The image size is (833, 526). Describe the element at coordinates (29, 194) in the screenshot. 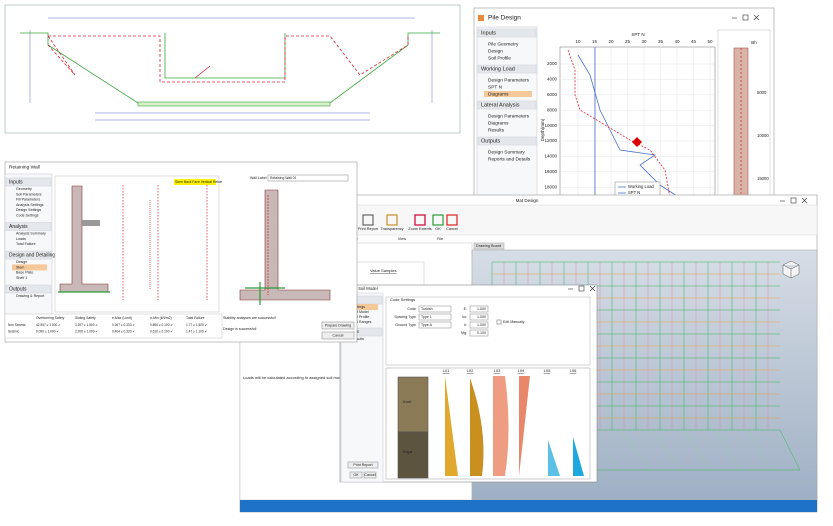

I see `nav-item: Soil Parameters` at that location.